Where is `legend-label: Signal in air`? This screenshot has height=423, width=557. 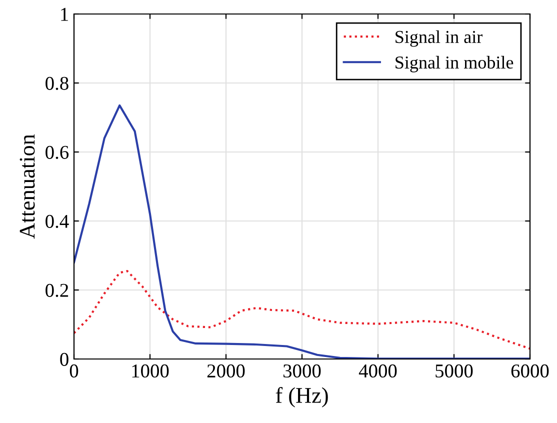 legend-label: Signal in air is located at coordinates (439, 38).